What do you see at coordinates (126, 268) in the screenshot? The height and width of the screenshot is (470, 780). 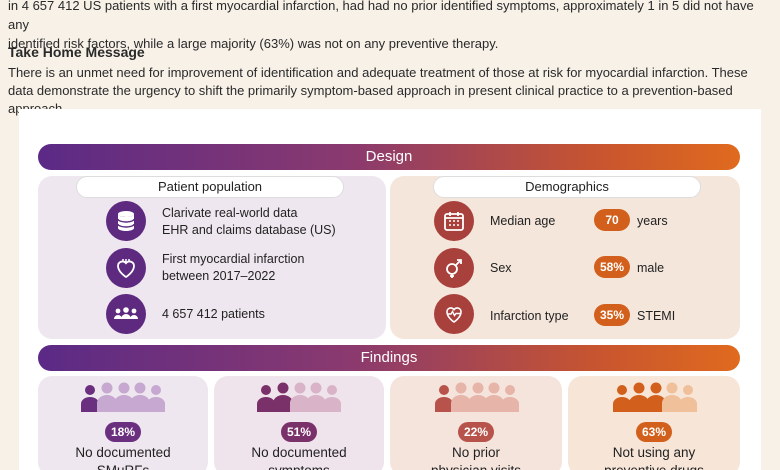 I see `heart-icon` at bounding box center [126, 268].